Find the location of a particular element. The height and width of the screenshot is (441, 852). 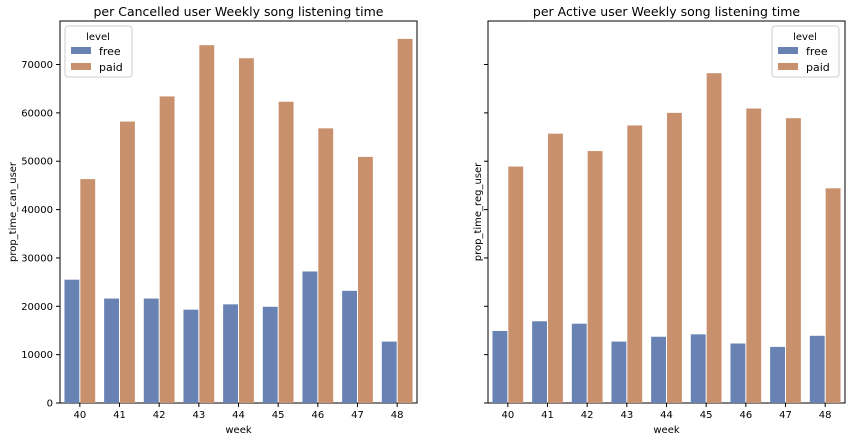

y-tick-label: 0 is located at coordinates (50, 404).